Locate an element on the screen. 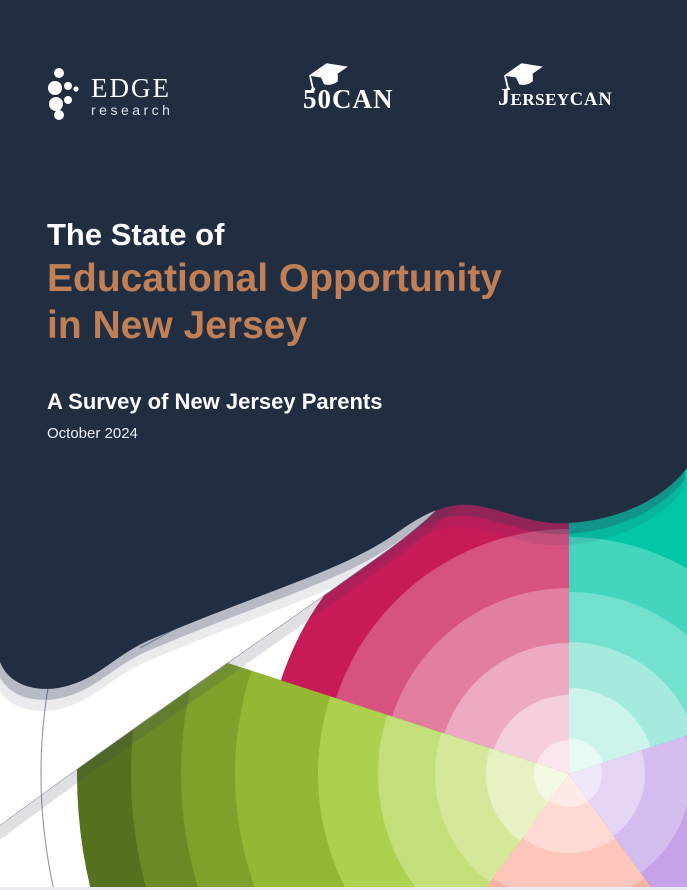 This screenshot has width=687, height=890. edge-research-logo: EDGE research is located at coordinates (110, 95).